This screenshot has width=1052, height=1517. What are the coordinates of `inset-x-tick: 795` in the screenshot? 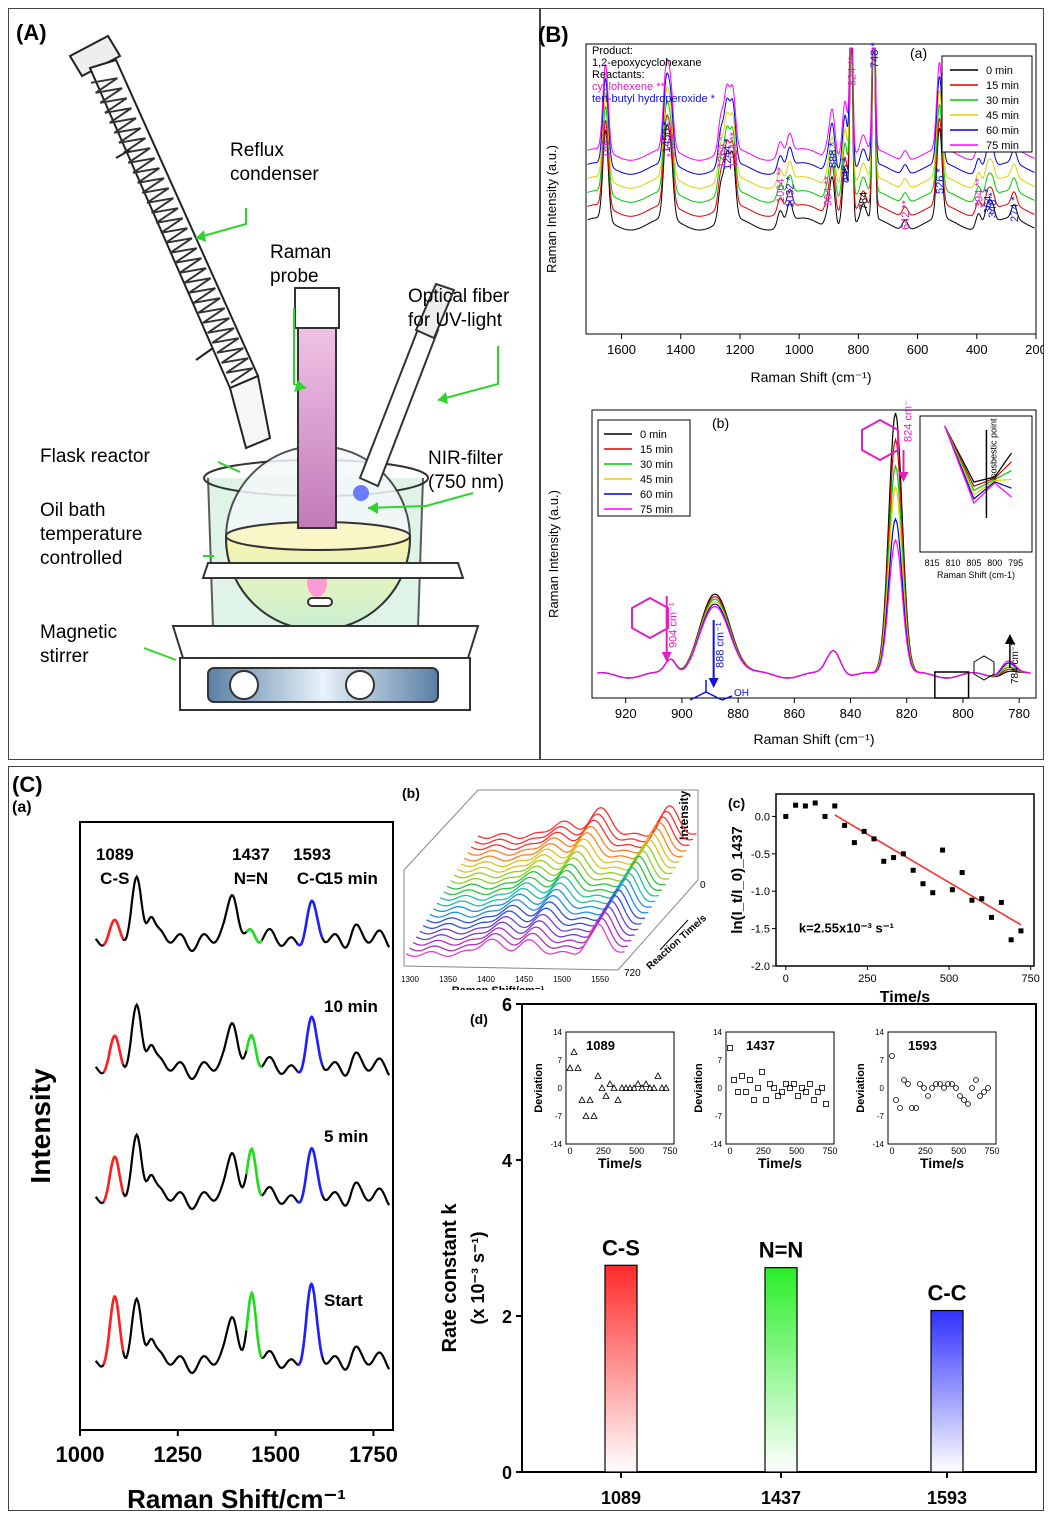 It's located at (1015, 563).